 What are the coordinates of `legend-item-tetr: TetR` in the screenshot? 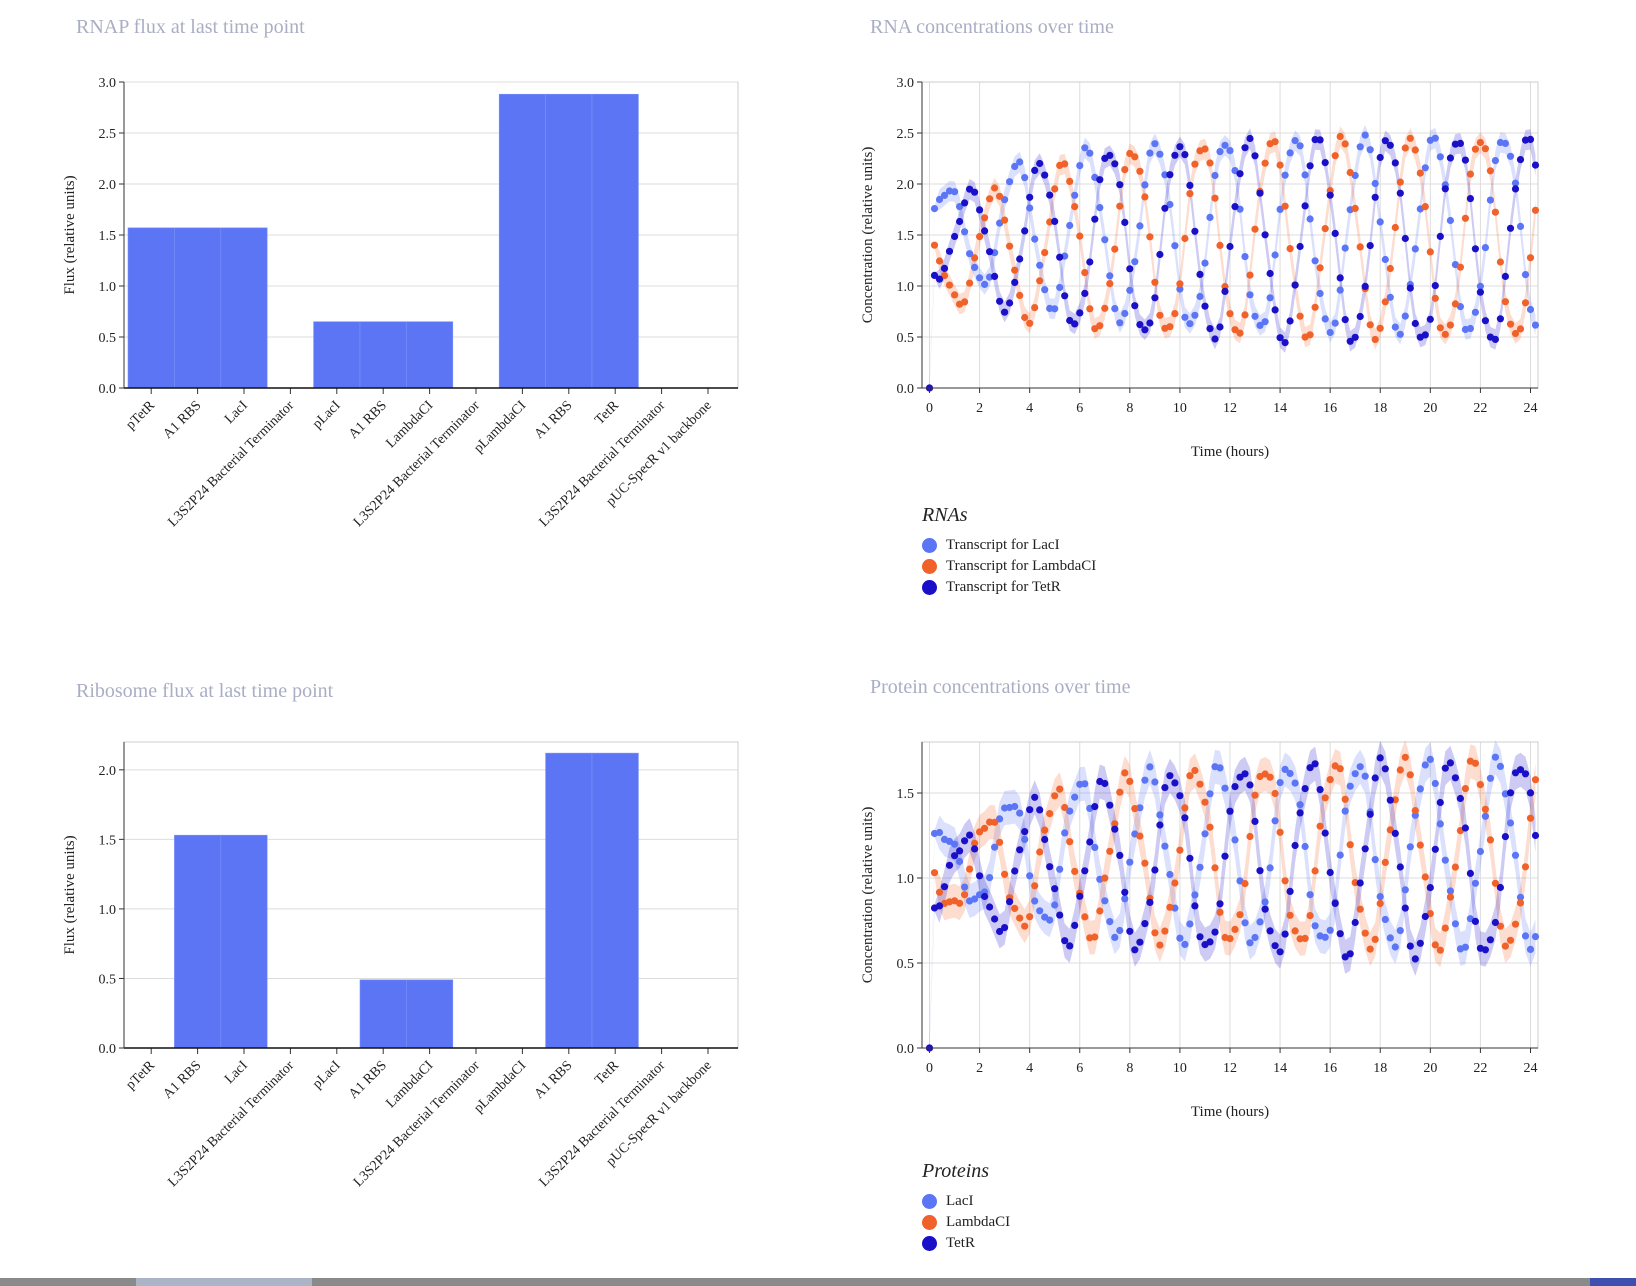 It's located at (966, 1243).